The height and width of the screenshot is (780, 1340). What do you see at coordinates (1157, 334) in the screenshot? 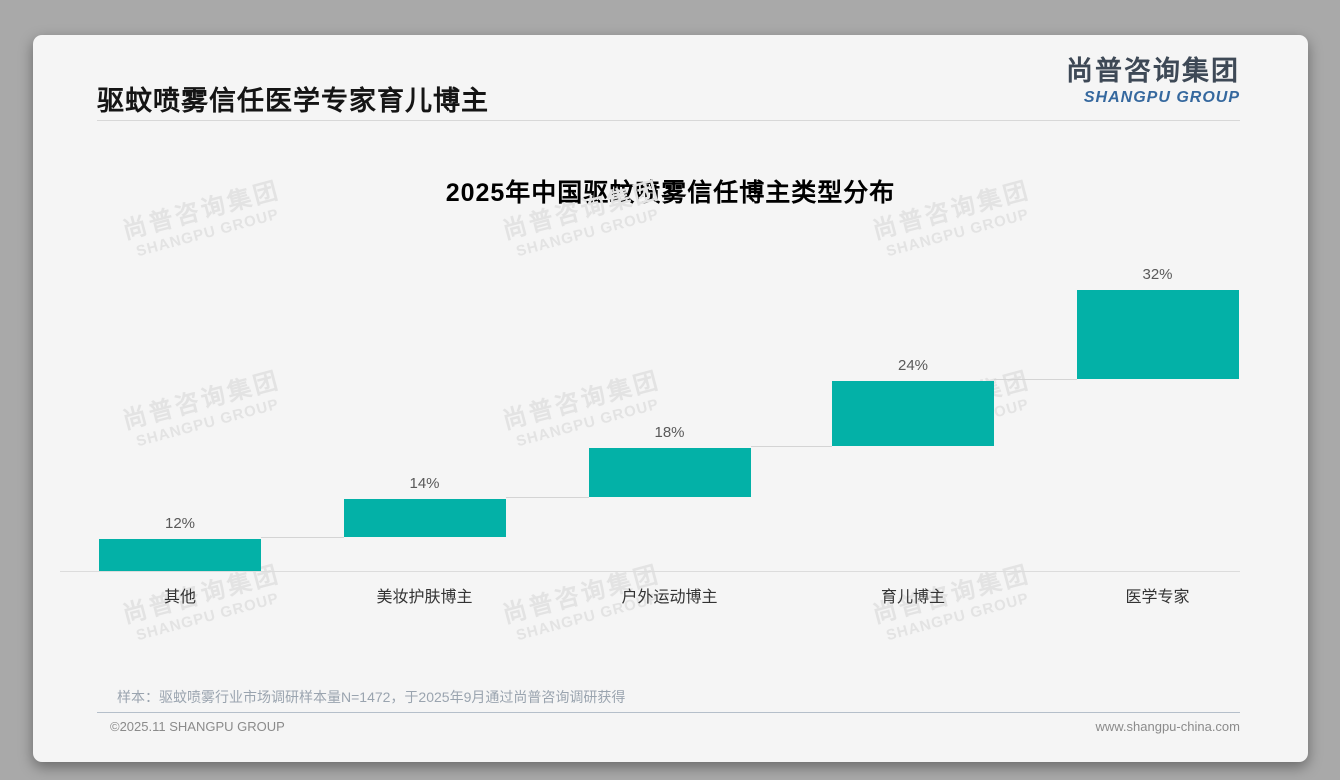
I see `bar-医学专家` at bounding box center [1157, 334].